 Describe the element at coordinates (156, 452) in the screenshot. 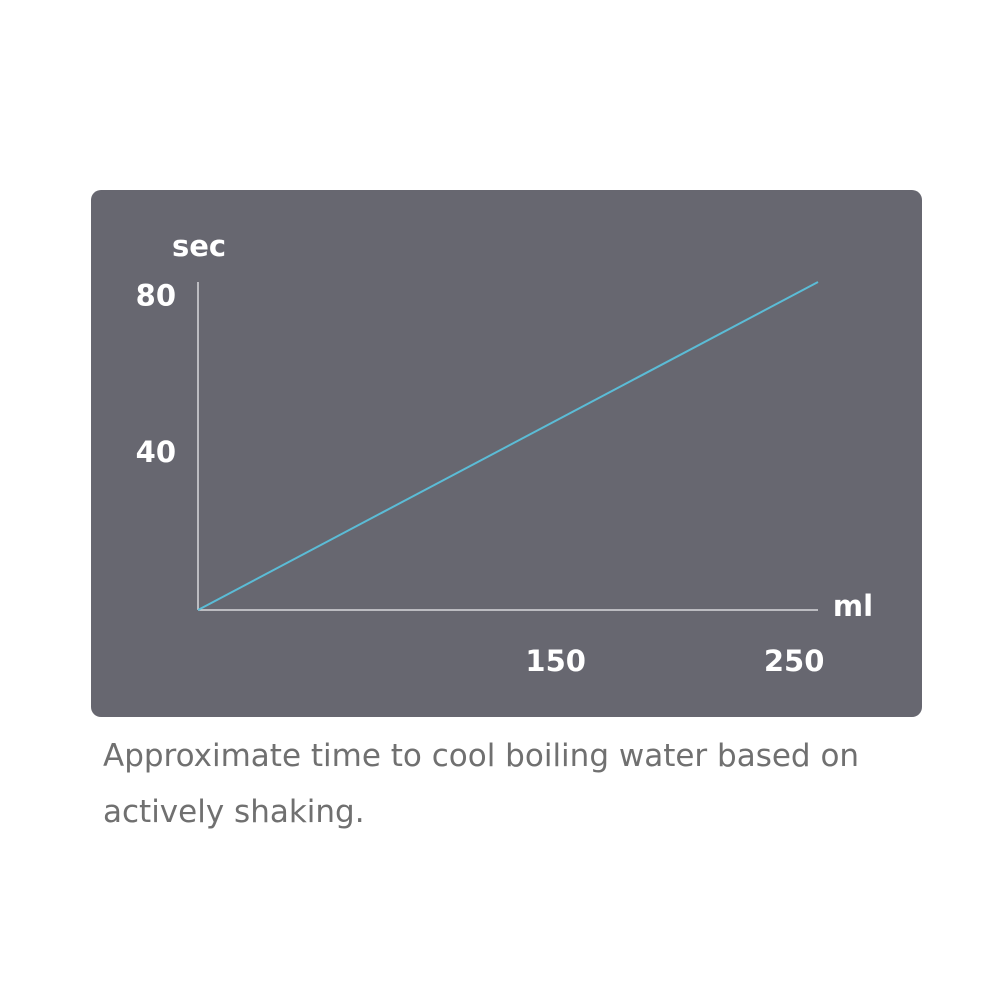

I see `y-tick-label: 40` at that location.